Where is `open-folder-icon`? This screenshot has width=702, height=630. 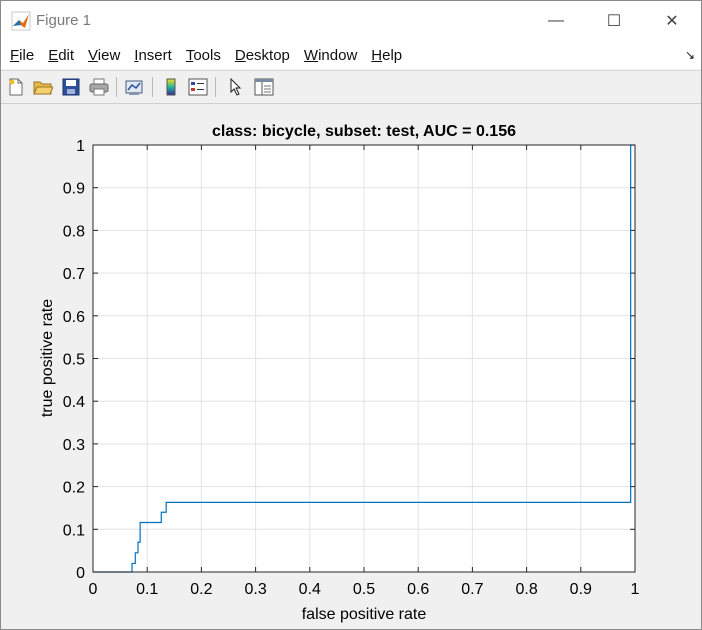
open-folder-icon is located at coordinates (43, 88).